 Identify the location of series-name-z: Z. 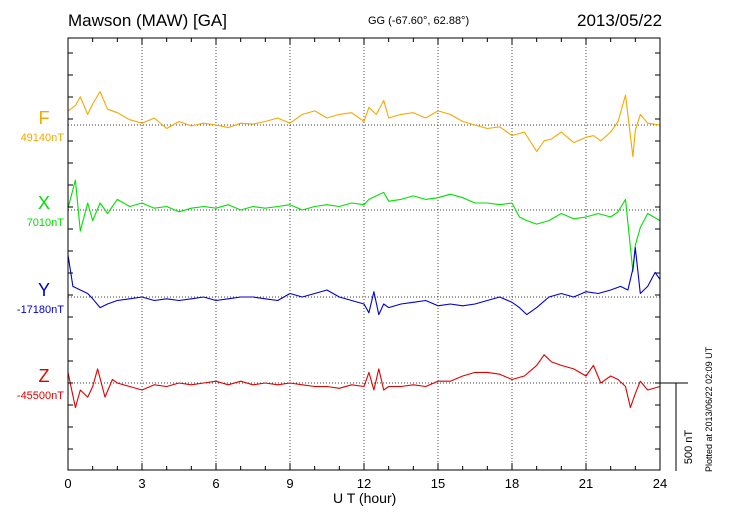
(44, 376).